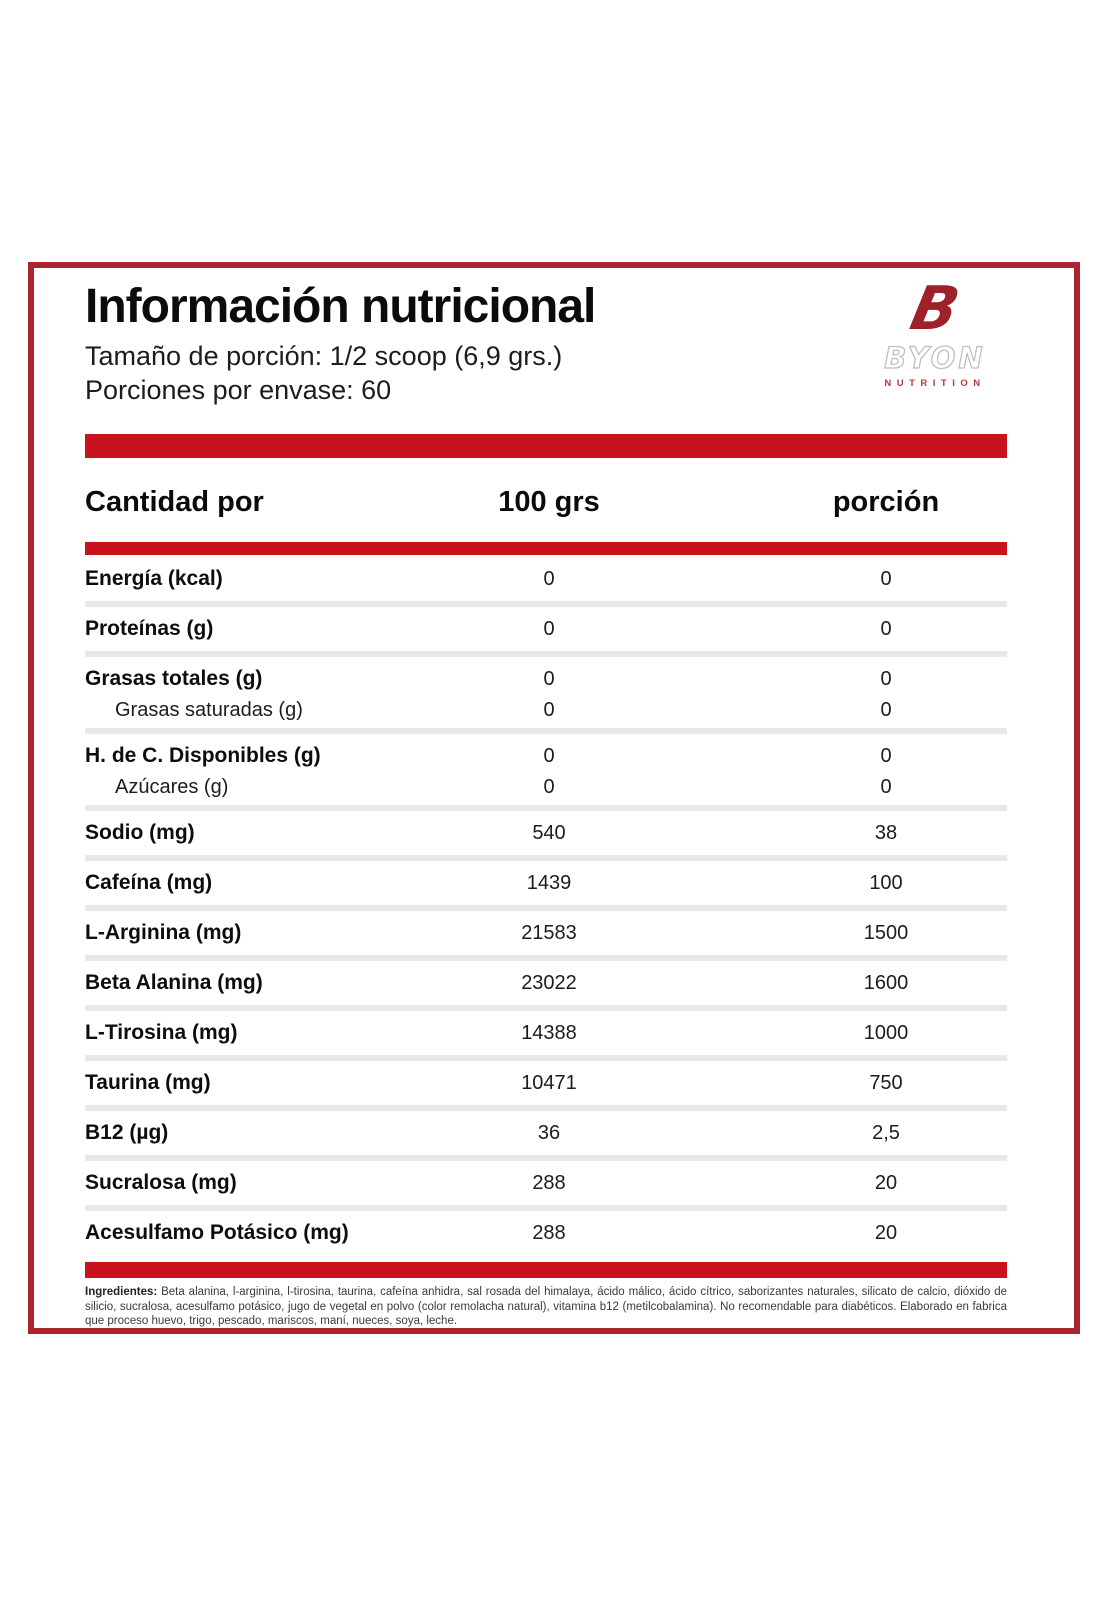 The image size is (1104, 1600). What do you see at coordinates (324, 355) in the screenshot?
I see `serving-size-text: Tamaño de porción: 1/2 scoop (6,9 grs.)` at bounding box center [324, 355].